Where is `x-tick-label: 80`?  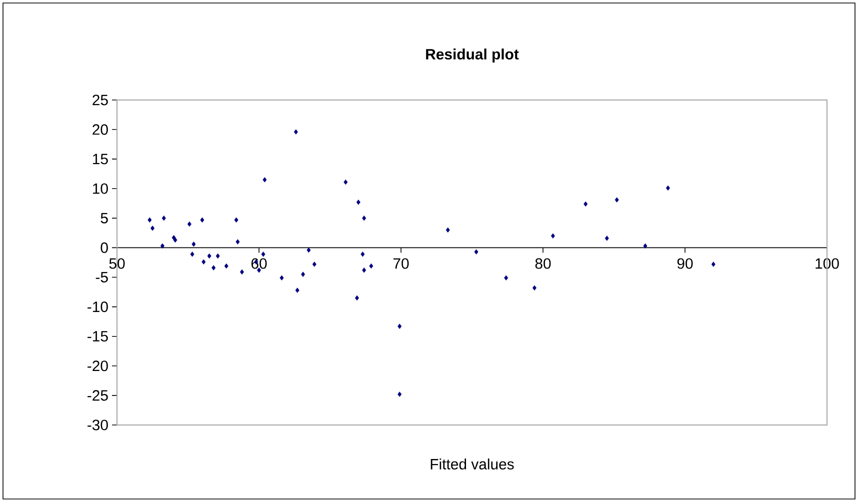
x-tick-label: 80 is located at coordinates (543, 263).